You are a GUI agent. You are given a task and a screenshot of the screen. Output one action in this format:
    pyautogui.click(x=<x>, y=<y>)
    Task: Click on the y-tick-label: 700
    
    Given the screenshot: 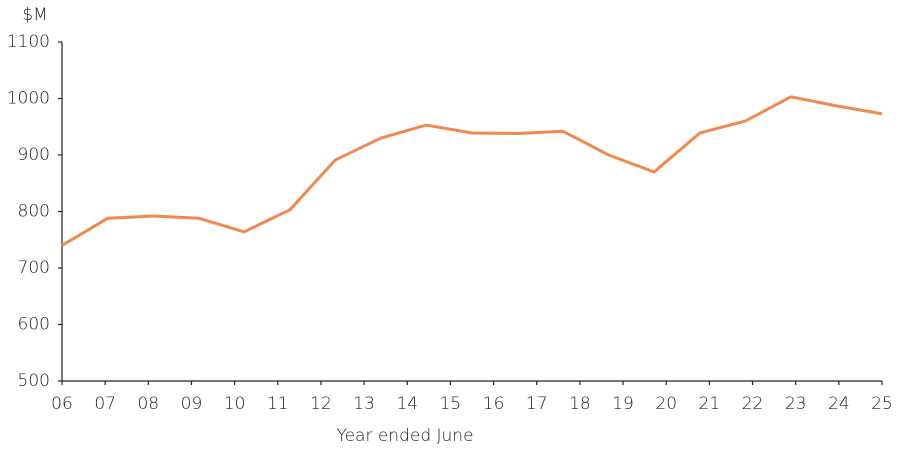 What is the action you would take?
    pyautogui.click(x=34, y=268)
    